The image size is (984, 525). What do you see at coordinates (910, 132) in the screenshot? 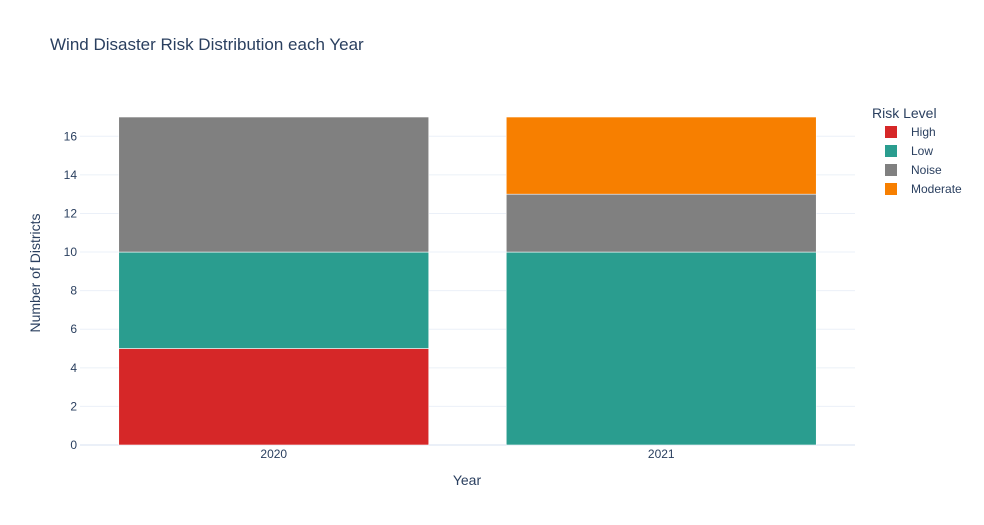
I see `legend-item-high: High` at bounding box center [910, 132].